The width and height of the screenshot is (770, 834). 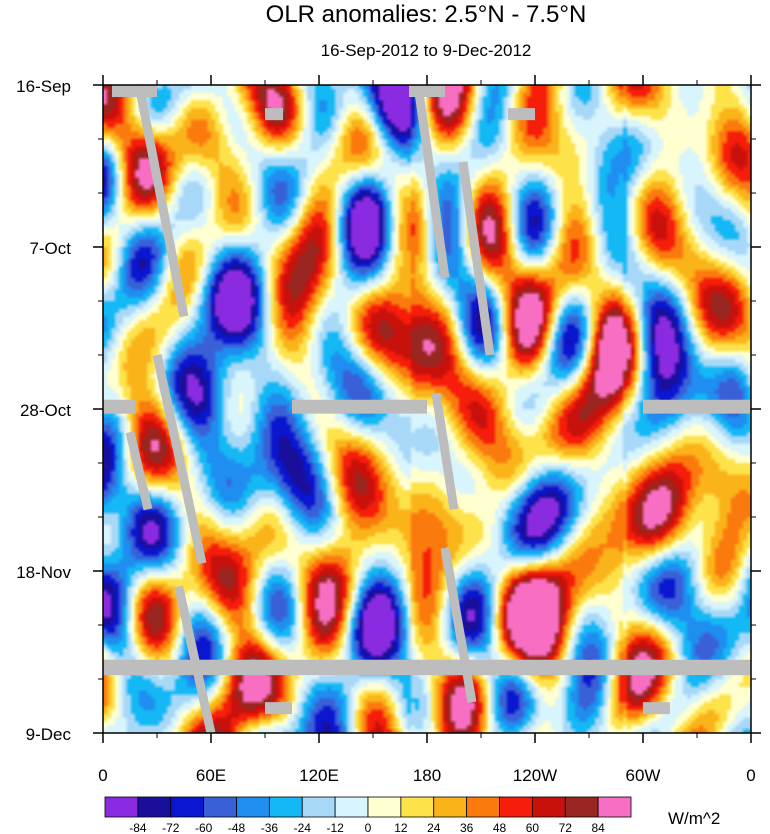 What do you see at coordinates (303, 827) in the screenshot?
I see `colorbar-level-label: -24` at bounding box center [303, 827].